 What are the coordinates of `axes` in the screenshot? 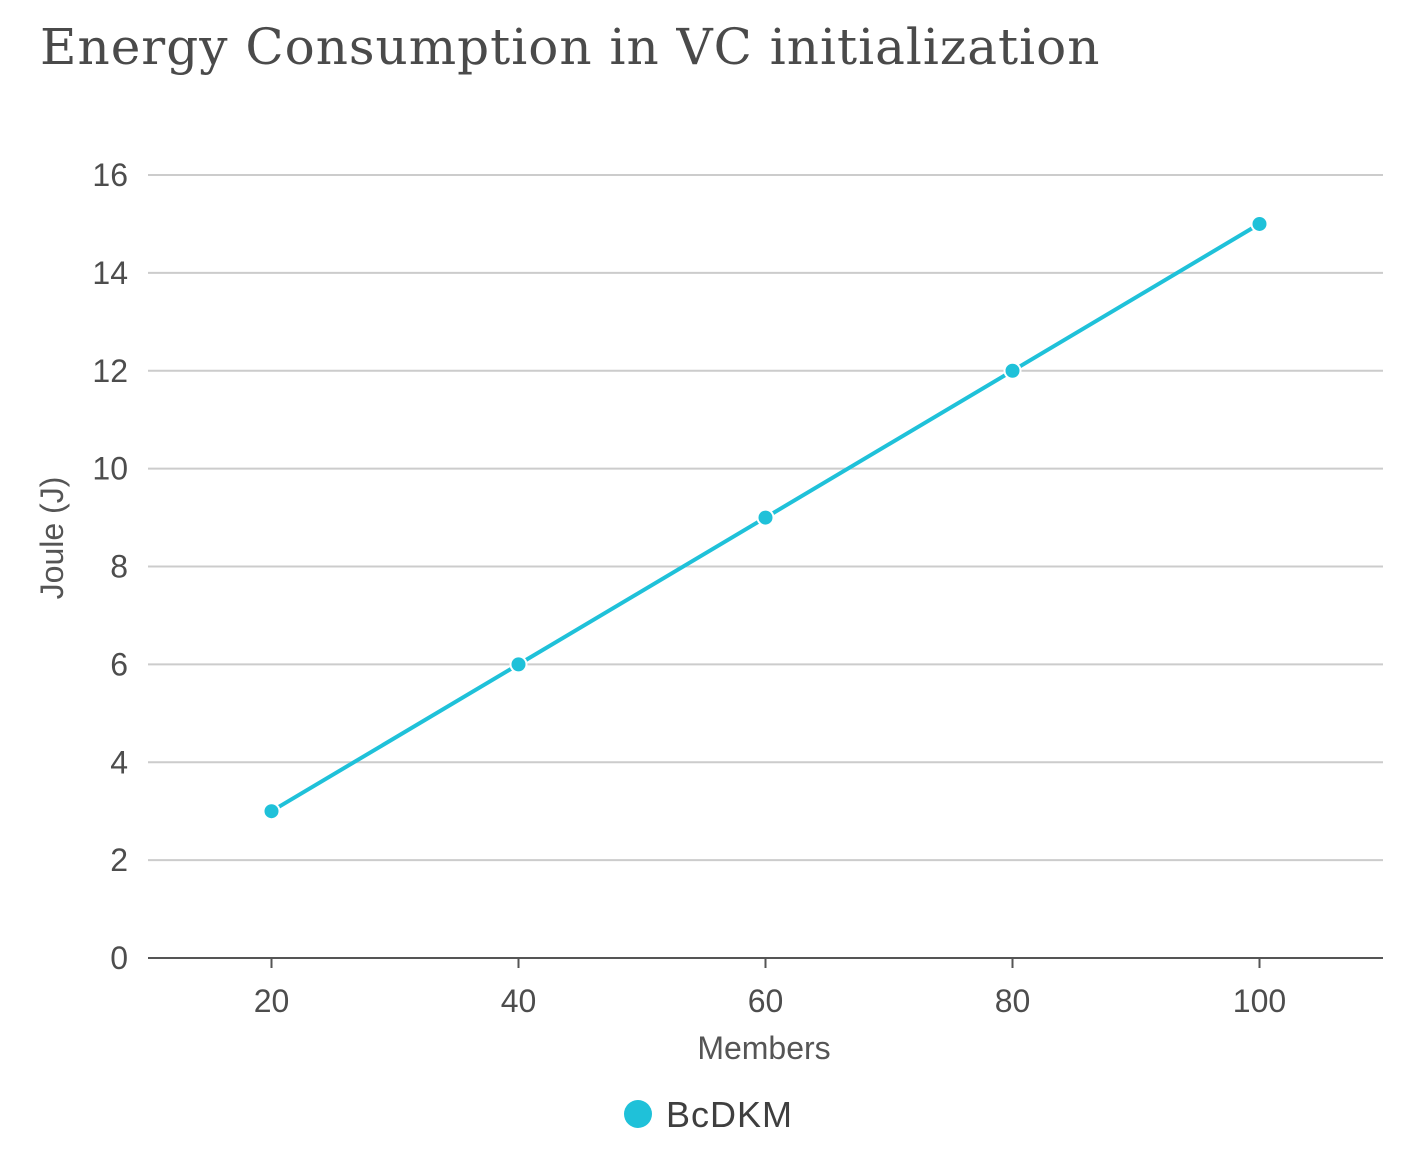 It's located at (765, 962).